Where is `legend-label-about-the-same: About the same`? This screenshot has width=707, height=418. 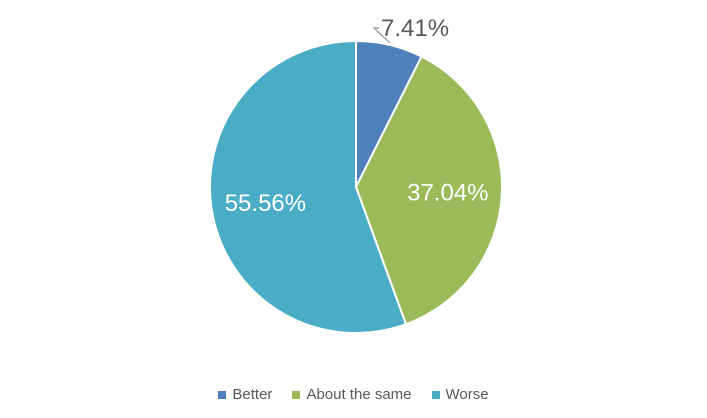 legend-label-about-the-same: About the same is located at coordinates (359, 394).